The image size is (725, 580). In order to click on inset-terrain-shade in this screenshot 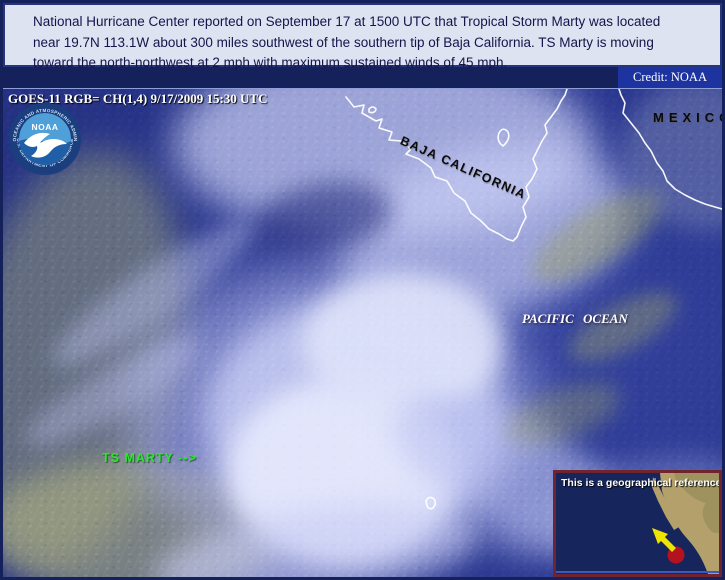, I will do `click(696, 503)`.